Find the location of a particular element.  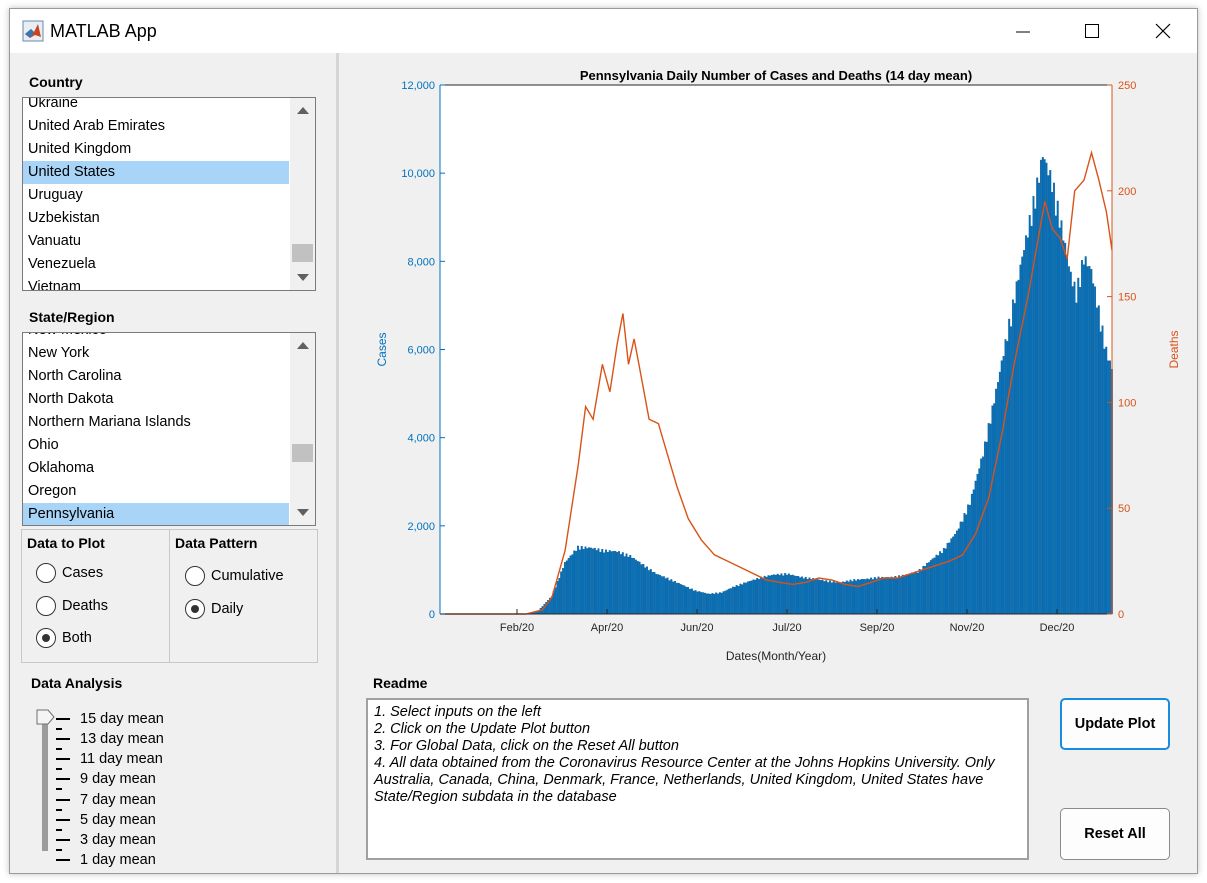

update-plot-button: Update Plot is located at coordinates (1115, 724).